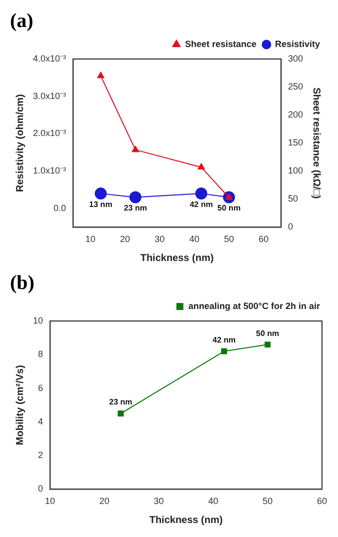 This screenshot has height=537, width=338. Describe the element at coordinates (90, 239) in the screenshot. I see `x-tick-label: 10` at that location.